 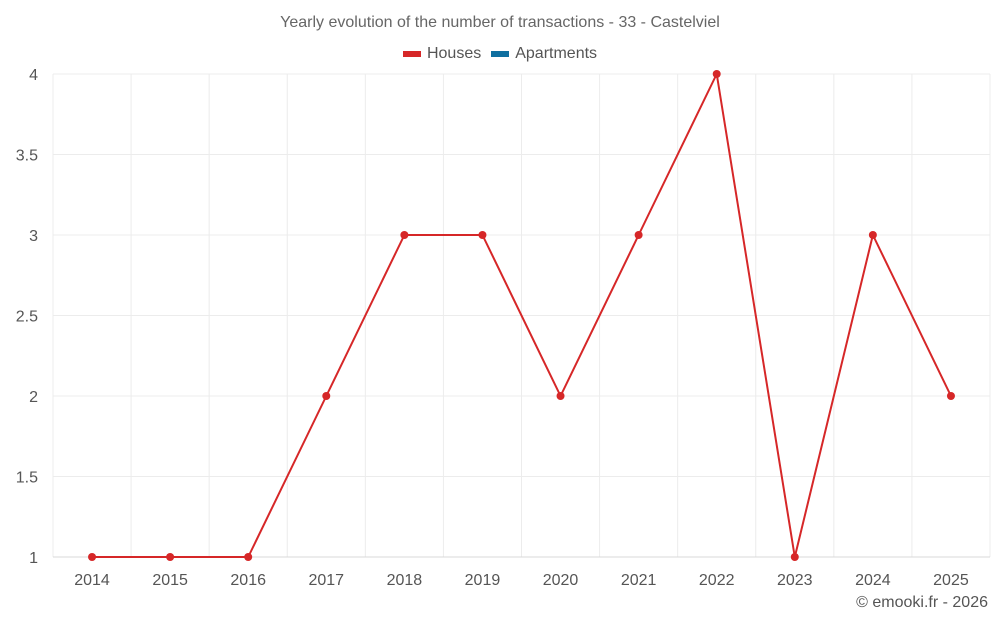 I want to click on legend: Houses Apartments, so click(x=500, y=54).